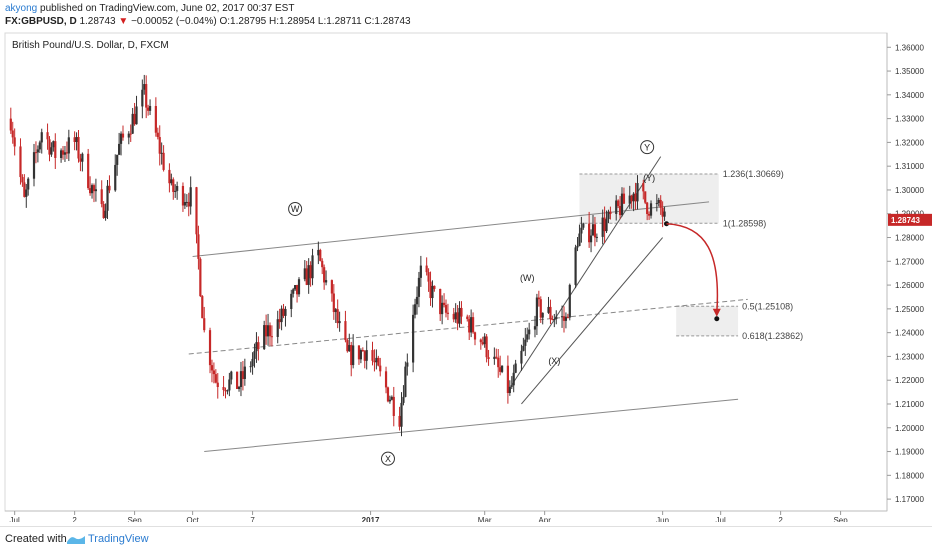  I want to click on x-tick-label: 2, so click(780, 519).